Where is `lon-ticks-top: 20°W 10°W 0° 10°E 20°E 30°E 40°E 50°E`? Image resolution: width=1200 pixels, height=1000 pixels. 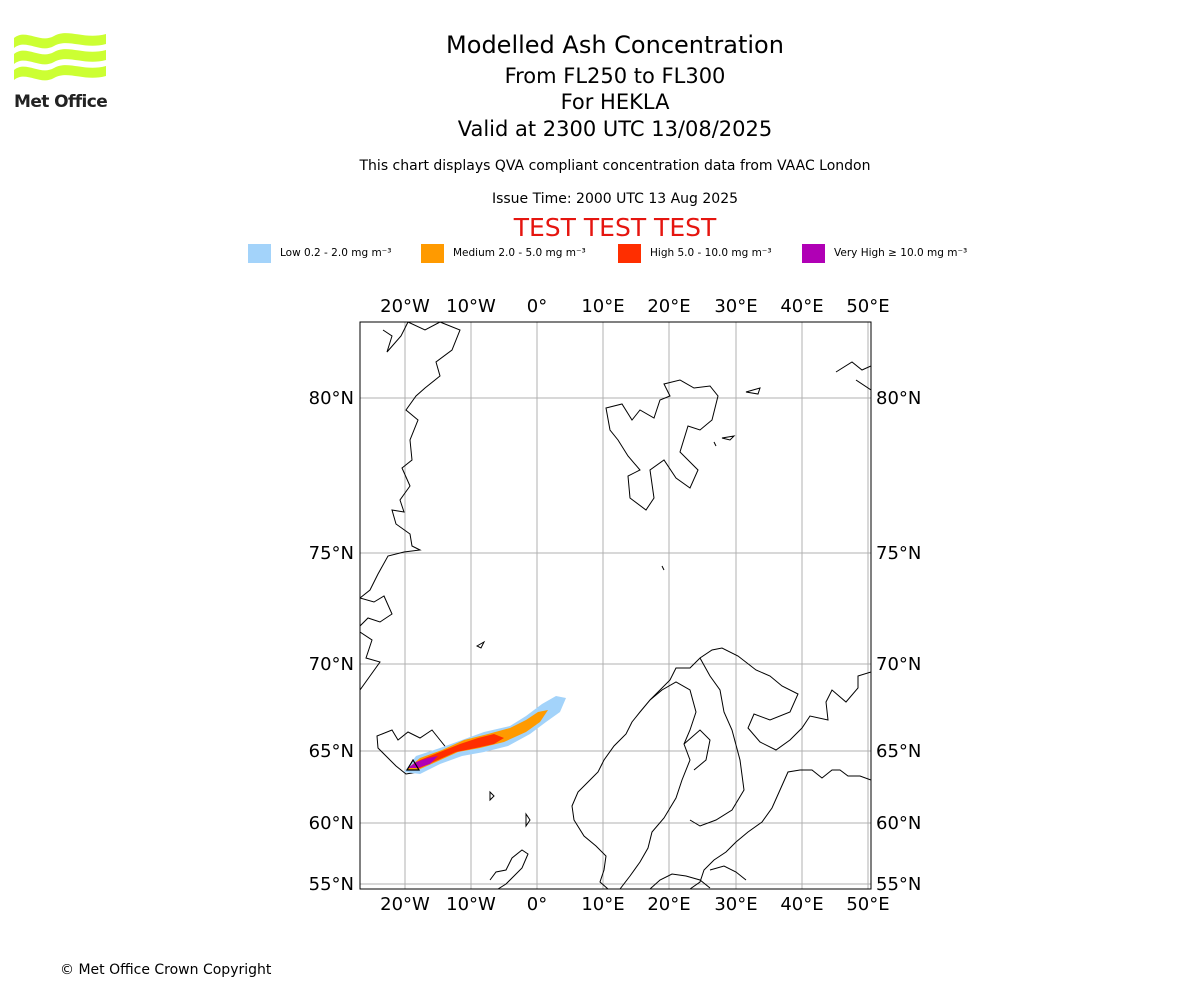 lon-ticks-top: 20°W 10°W 0° 10°E 20°E 30°E 40°E 50°E is located at coordinates (634, 306).